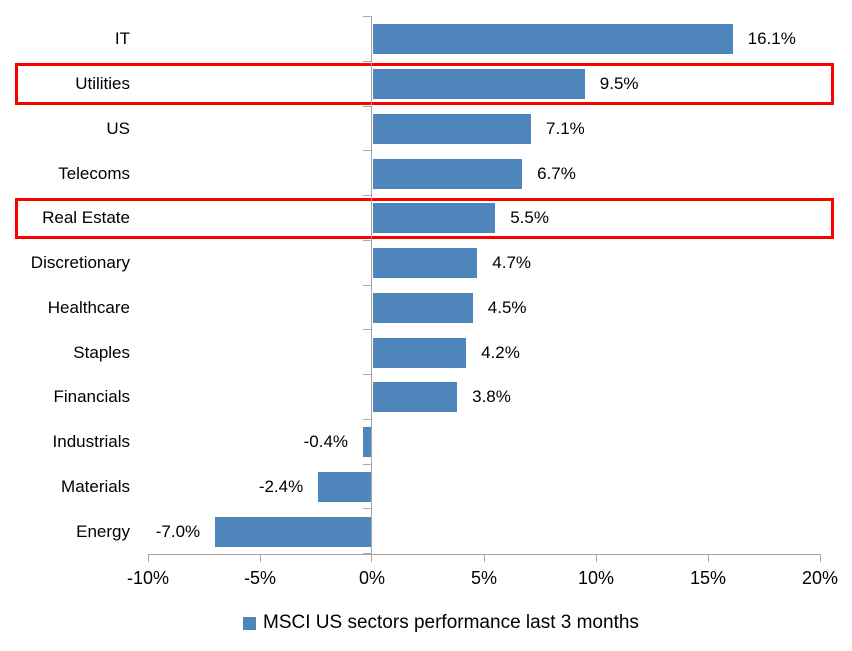  I want to click on value-label: 4.2%, so click(500, 352).